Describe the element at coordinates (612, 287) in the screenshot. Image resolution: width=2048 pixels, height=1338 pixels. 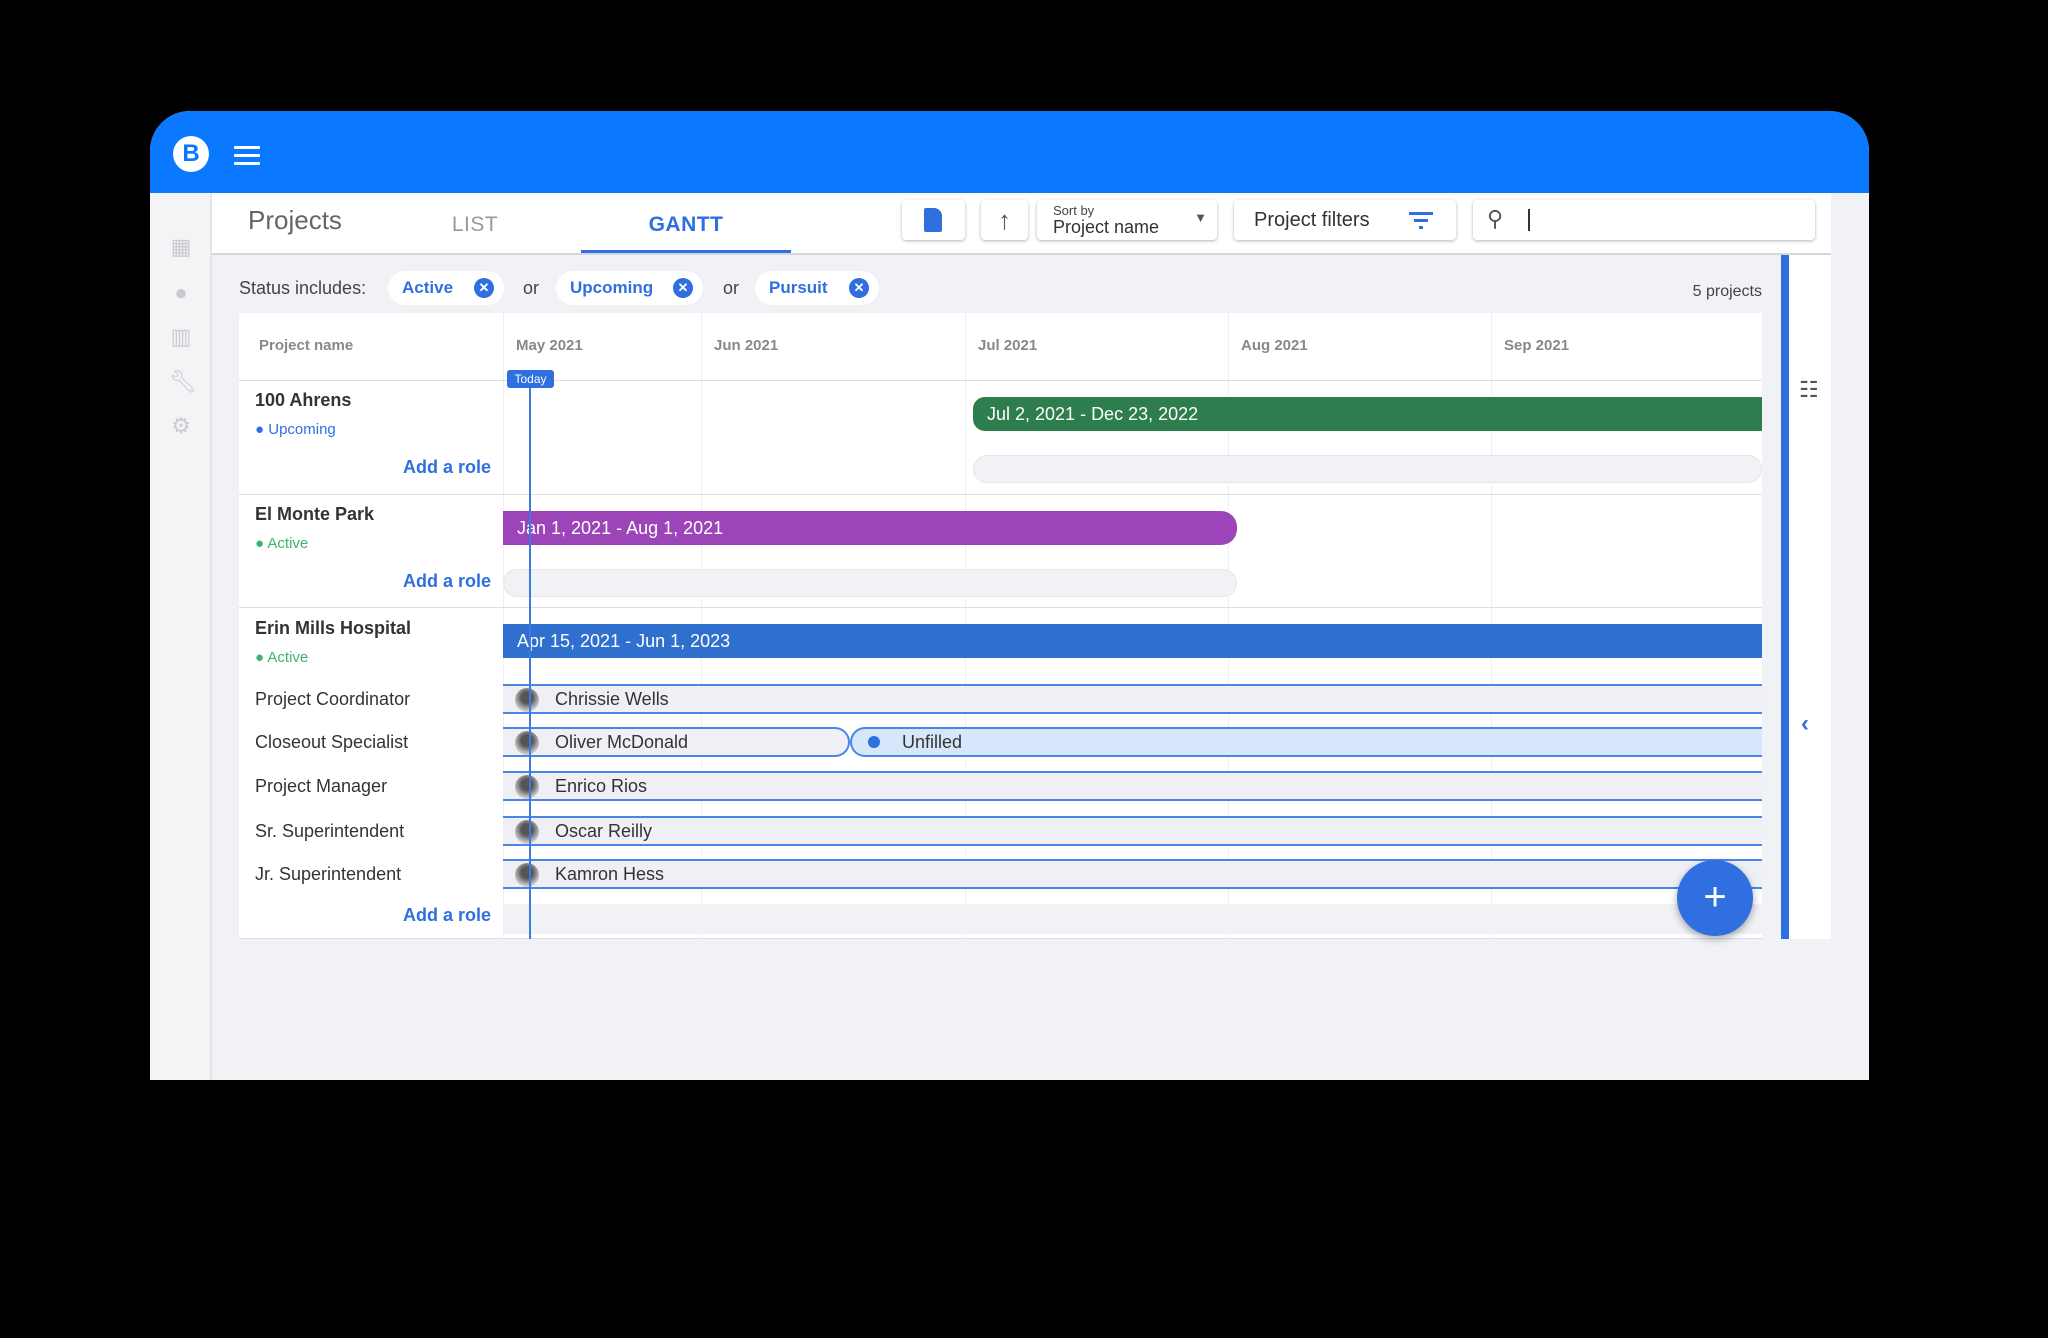
I see `chip-label: Upcoming` at that location.